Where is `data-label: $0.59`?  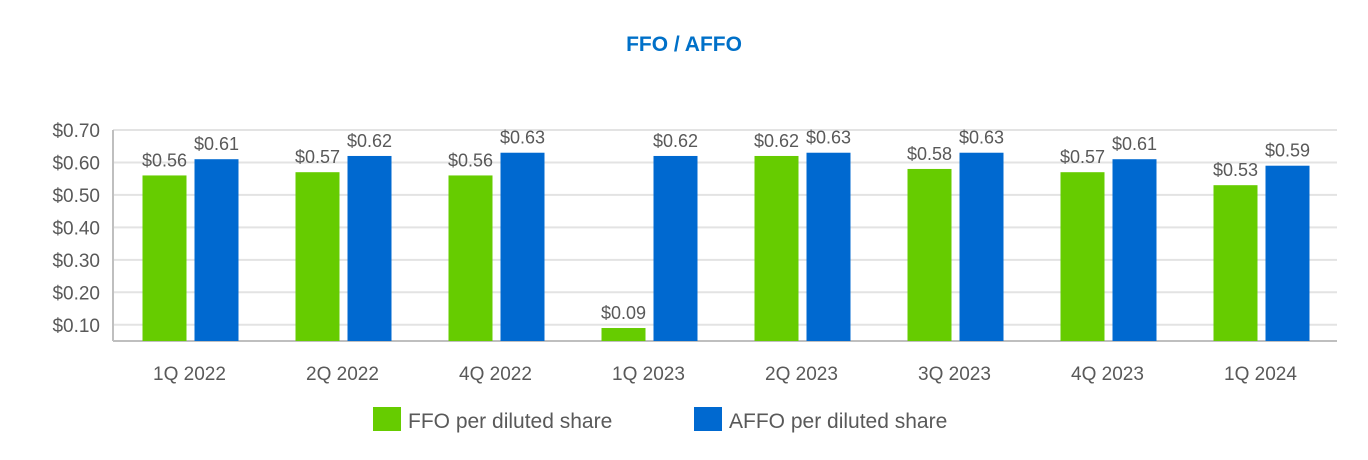 data-label: $0.59 is located at coordinates (1287, 151).